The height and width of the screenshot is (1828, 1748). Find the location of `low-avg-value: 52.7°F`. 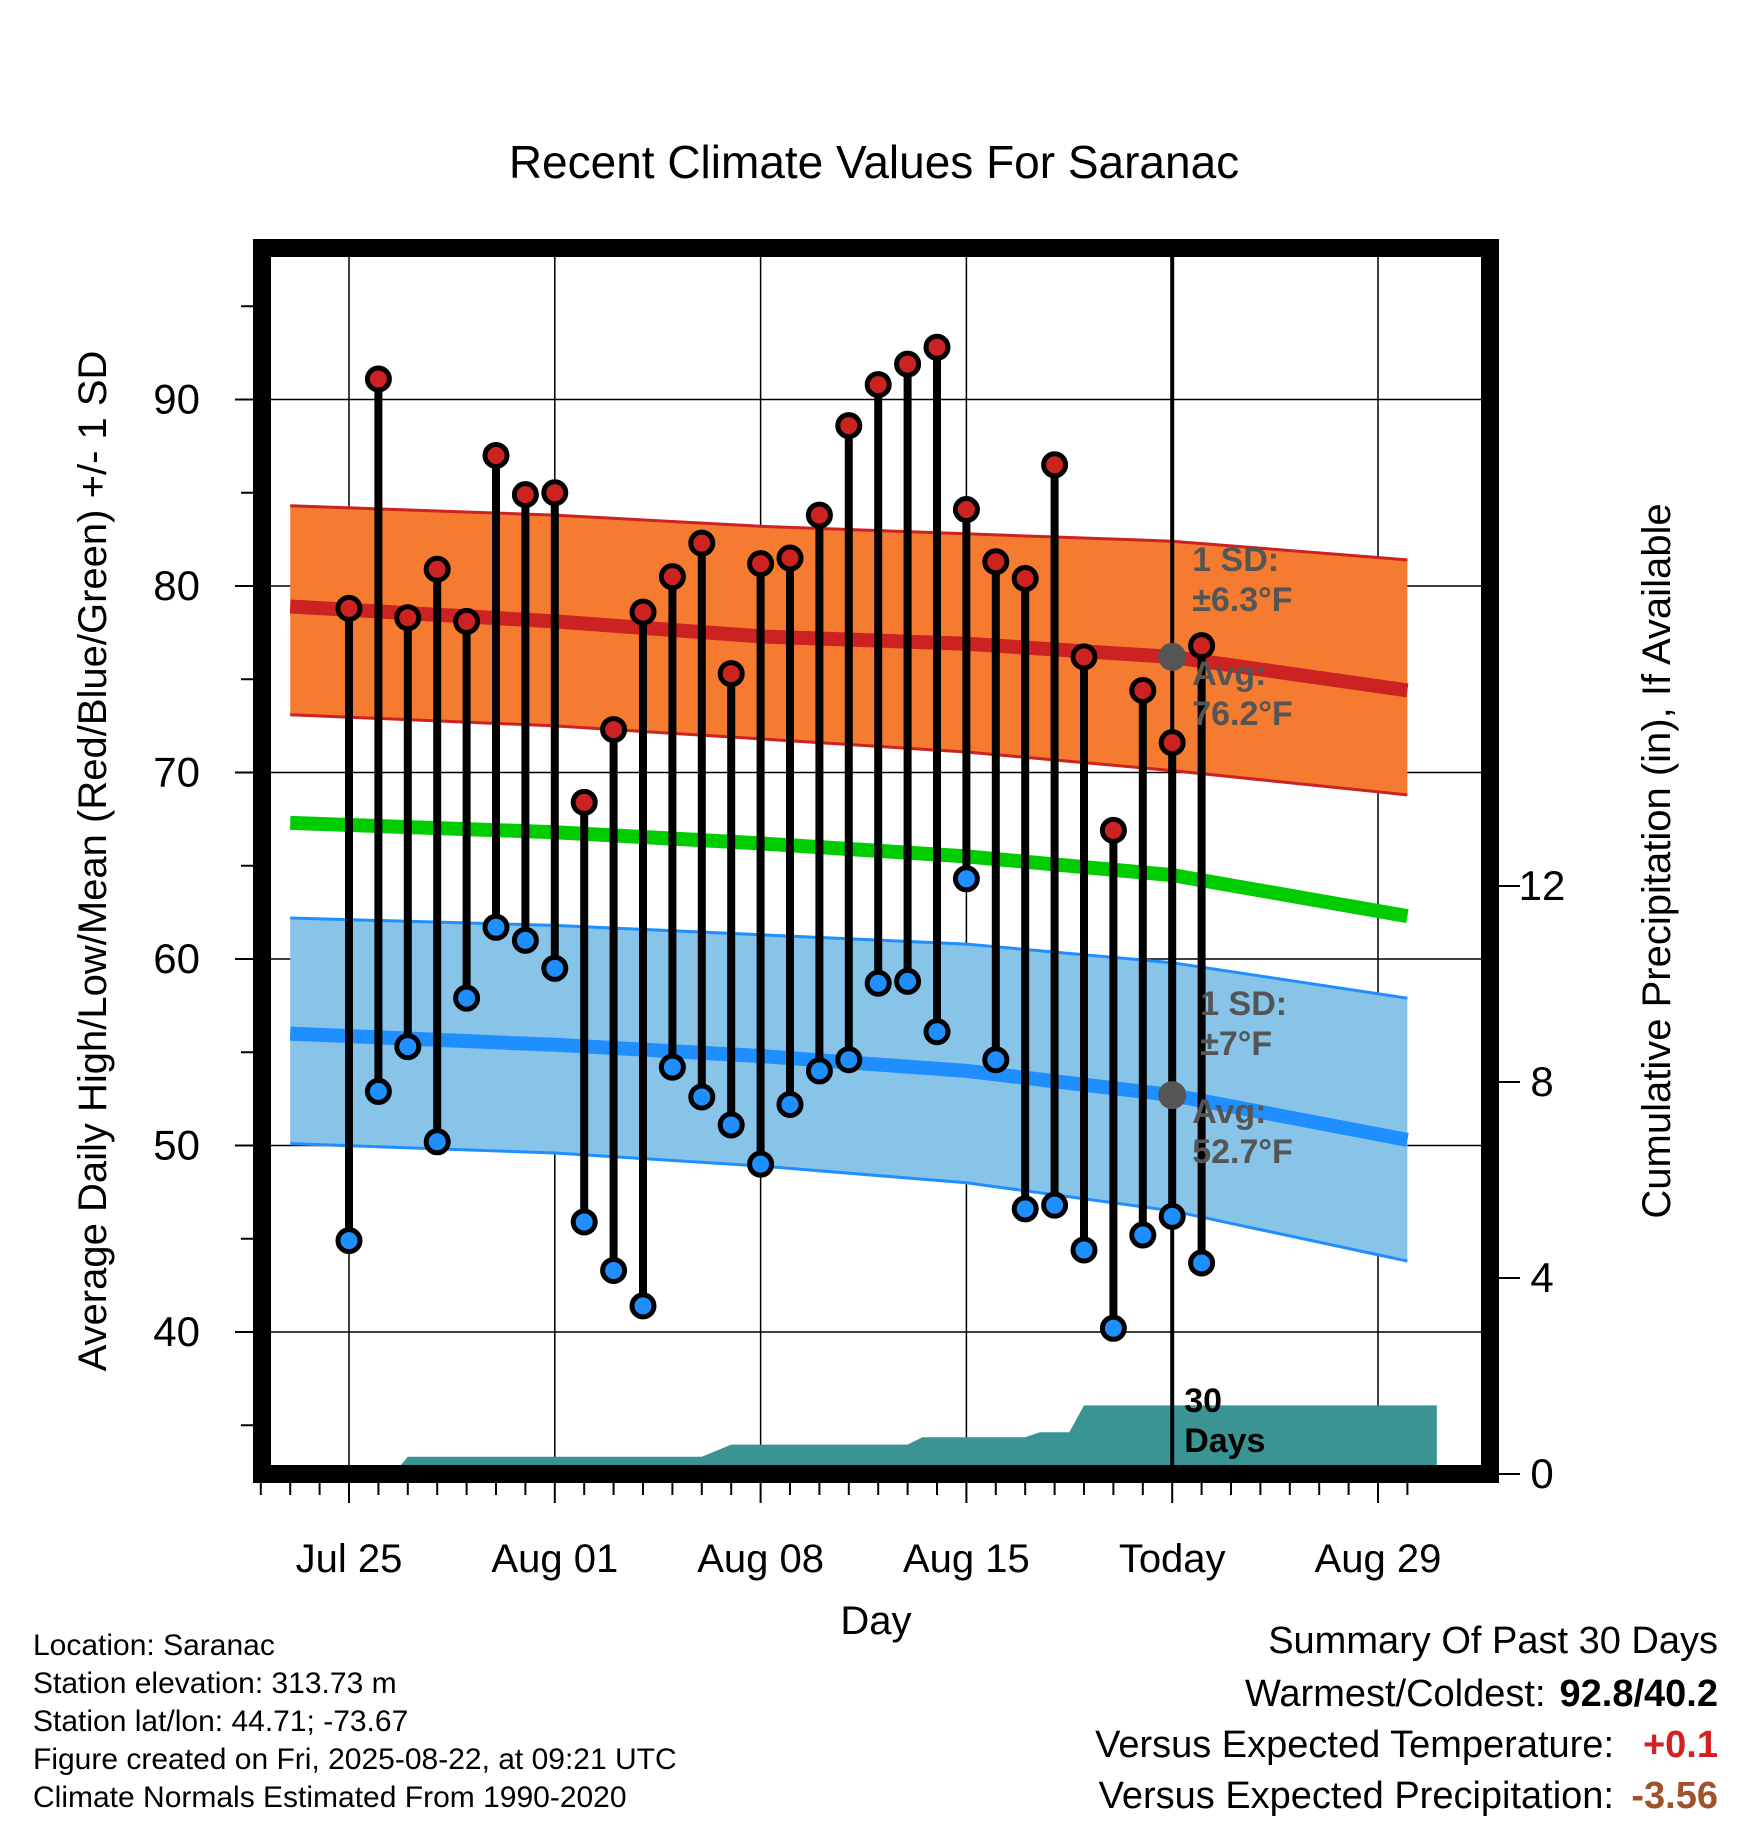

low-avg-value: 52.7°F is located at coordinates (1242, 1152).